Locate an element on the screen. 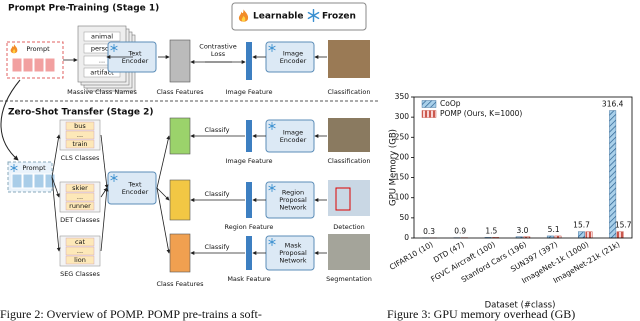  label: runner is located at coordinates (80, 206).